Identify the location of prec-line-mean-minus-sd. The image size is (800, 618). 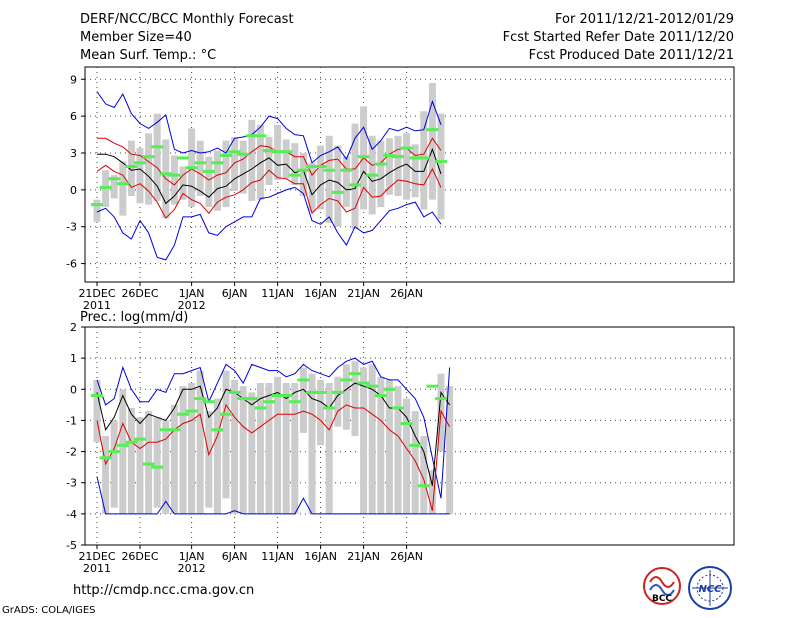
(273, 457).